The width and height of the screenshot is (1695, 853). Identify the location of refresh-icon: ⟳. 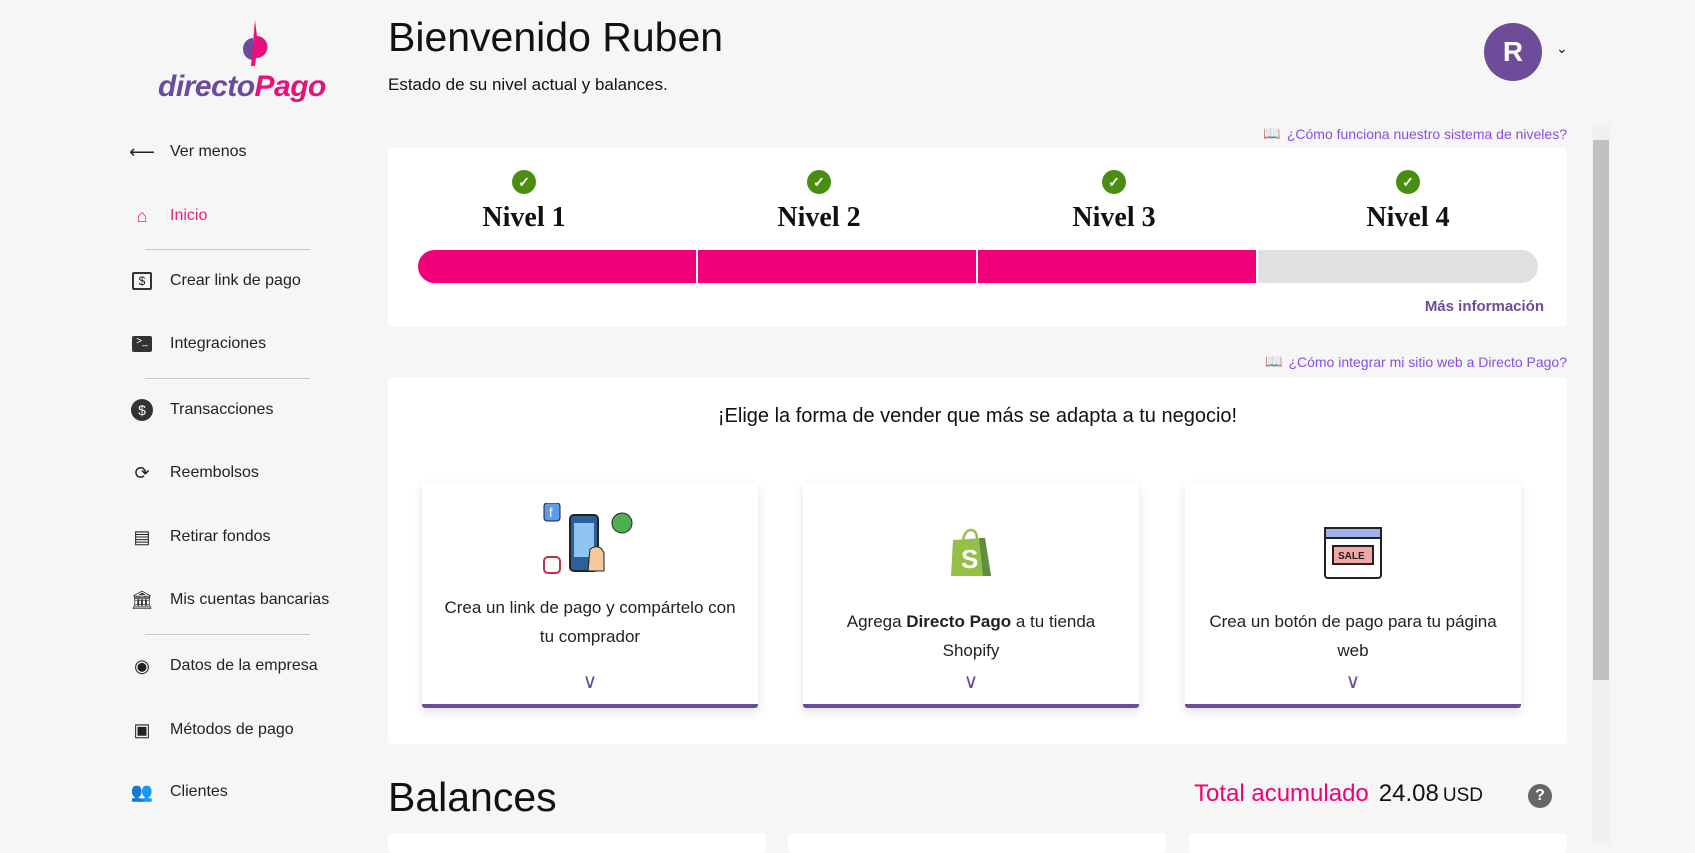
(142, 472).